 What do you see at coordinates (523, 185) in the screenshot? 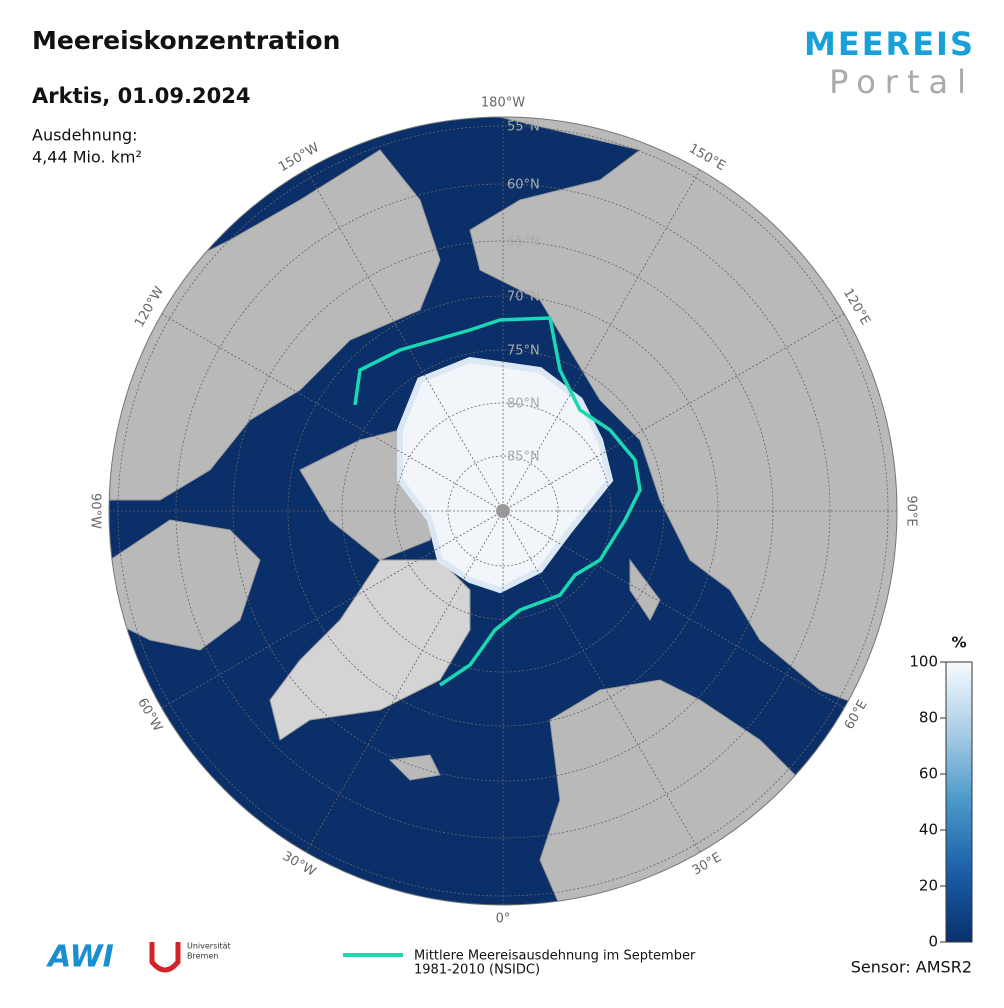
I see `latitude-label: 60°N` at bounding box center [523, 185].